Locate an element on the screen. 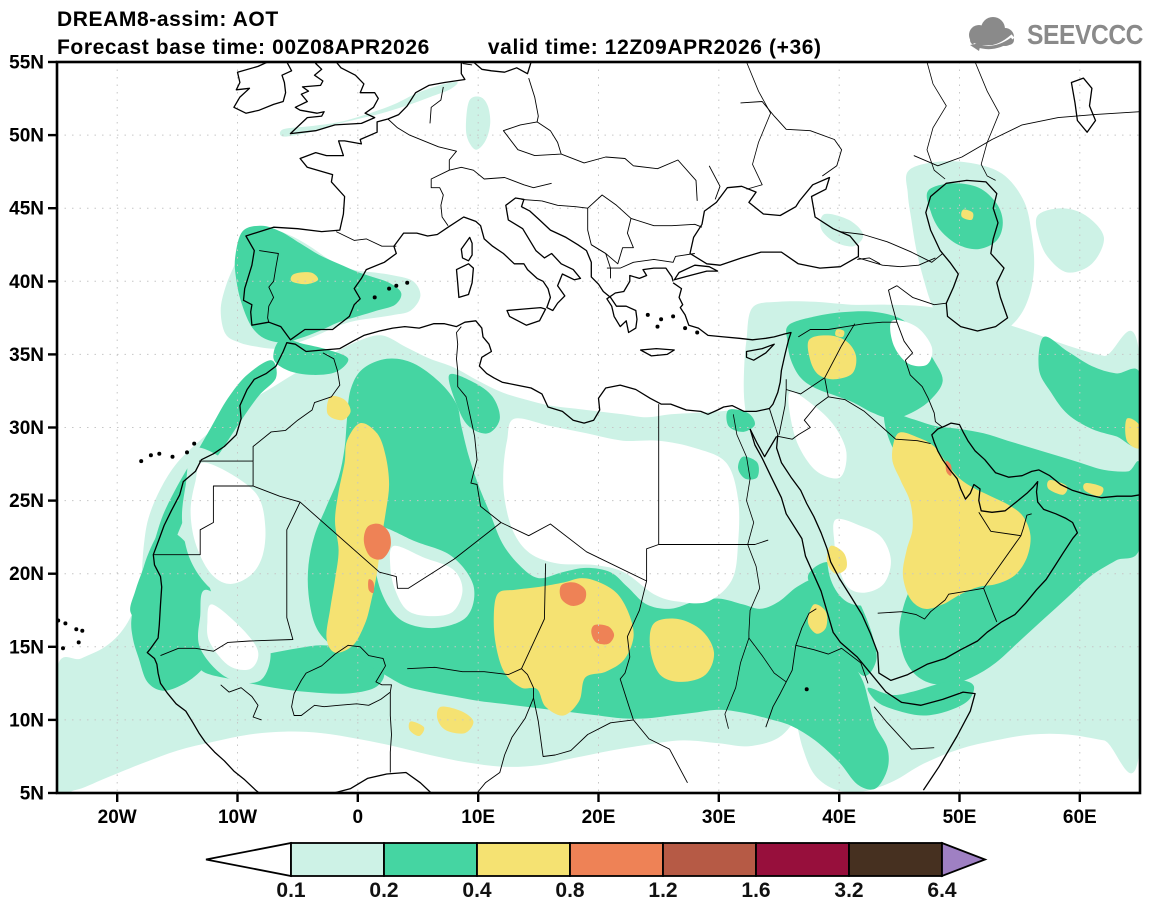 The width and height of the screenshot is (1165, 905). lon-tick-label: 20W is located at coordinates (117, 817).